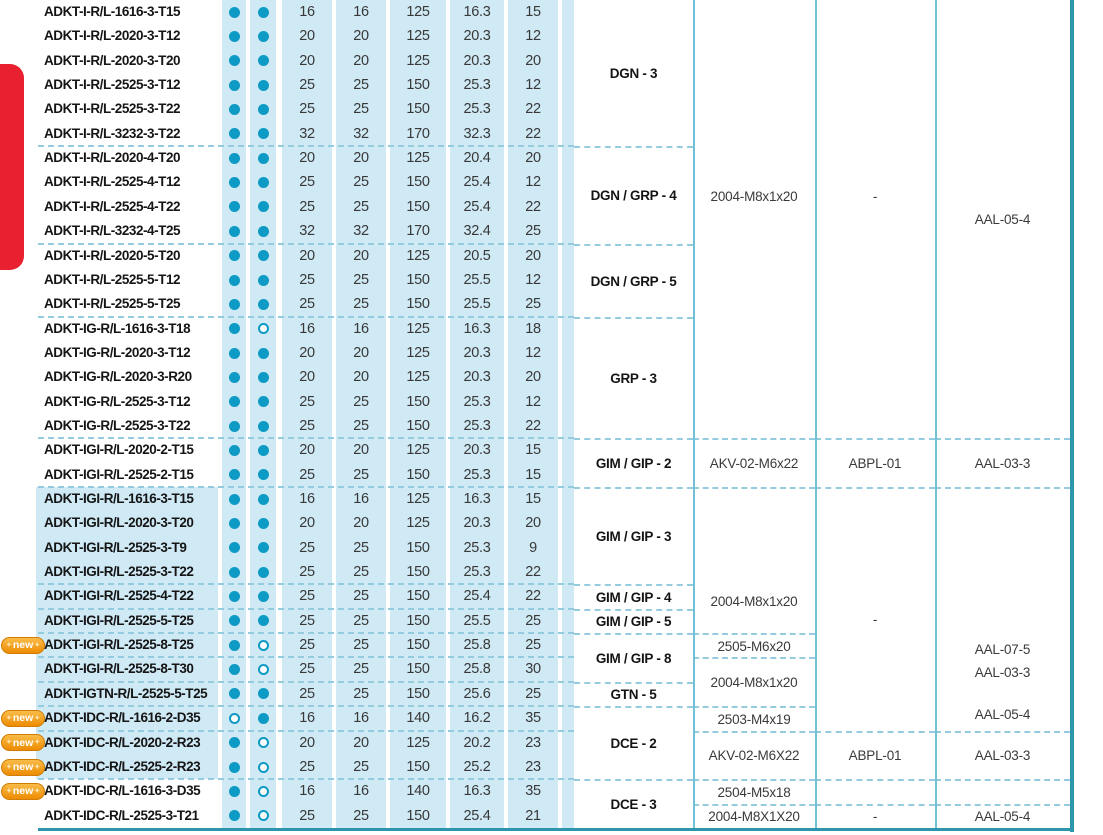  Describe the element at coordinates (112, 133) in the screenshot. I see `designation-cell: ADKT-I-R/L-3232-3-T22` at that location.